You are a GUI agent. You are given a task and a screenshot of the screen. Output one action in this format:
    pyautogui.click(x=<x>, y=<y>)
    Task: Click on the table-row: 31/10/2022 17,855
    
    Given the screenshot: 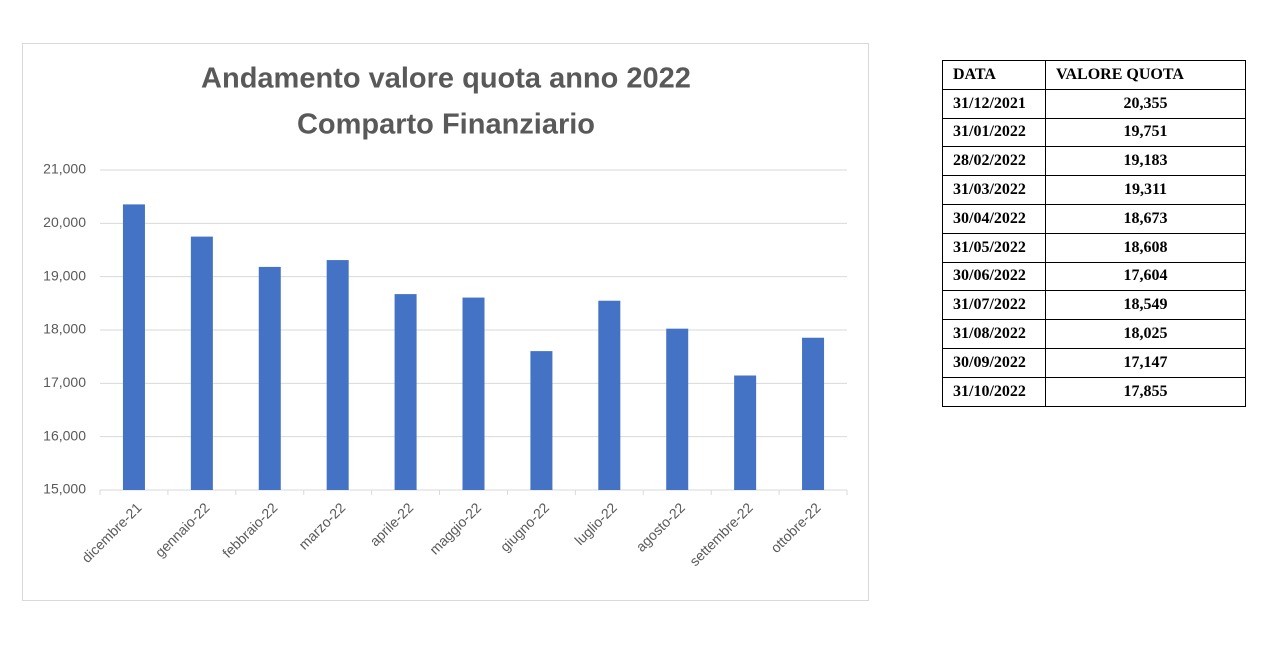 What is the action you would take?
    pyautogui.click(x=1094, y=391)
    